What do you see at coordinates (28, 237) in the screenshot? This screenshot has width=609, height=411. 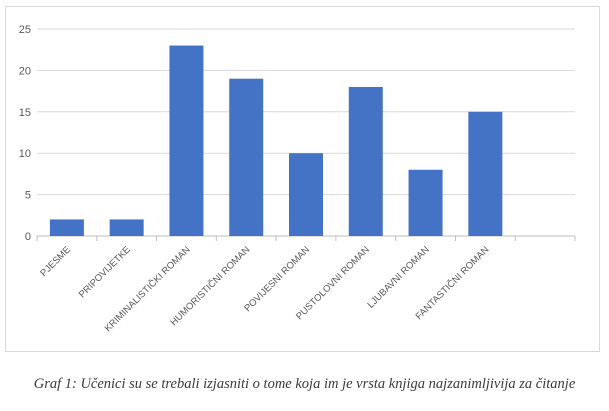 I see `y-tick-label: 0` at bounding box center [28, 237].